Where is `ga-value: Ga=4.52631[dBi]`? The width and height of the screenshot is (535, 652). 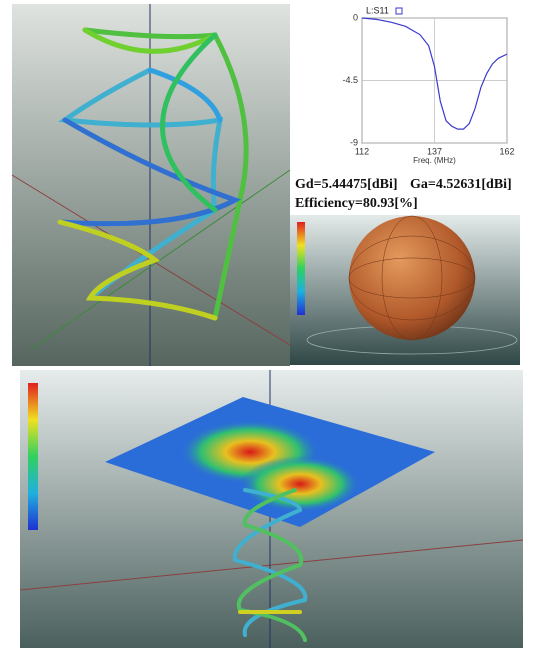 ga-value: Ga=4.52631[dBi] is located at coordinates (461, 184).